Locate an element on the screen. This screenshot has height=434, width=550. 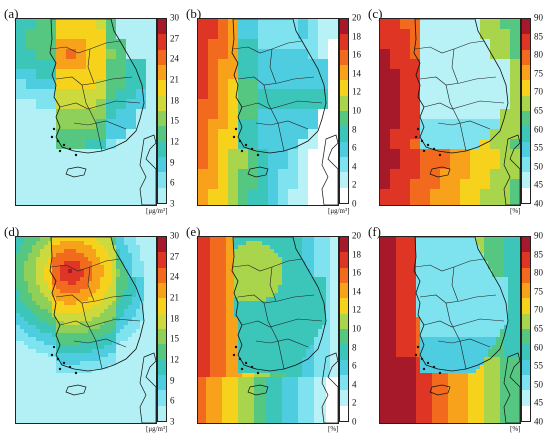
tick-label: 4 is located at coordinates (354, 166).